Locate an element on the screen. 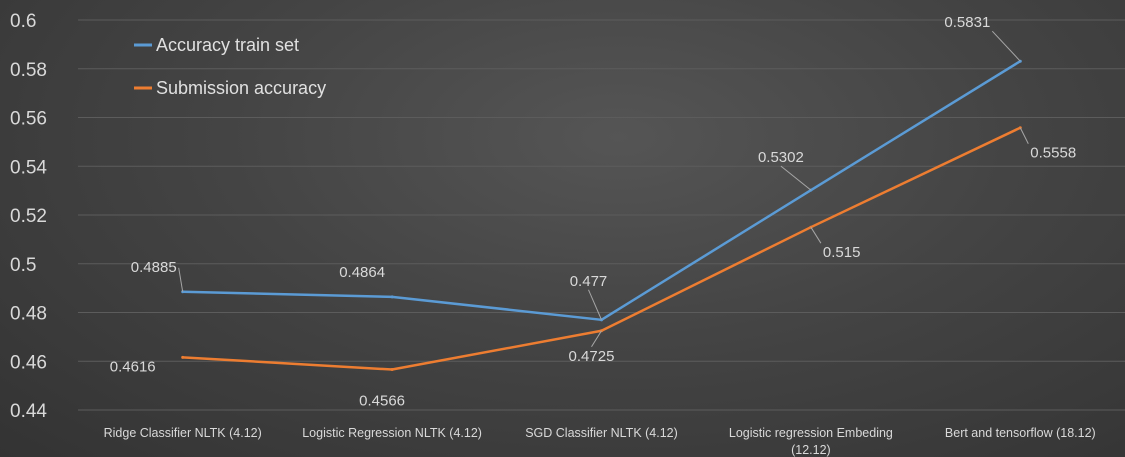 The width and height of the screenshot is (1125, 457). x-tick-label-line: Logistic Regression NLTK (4.12) is located at coordinates (392, 433).